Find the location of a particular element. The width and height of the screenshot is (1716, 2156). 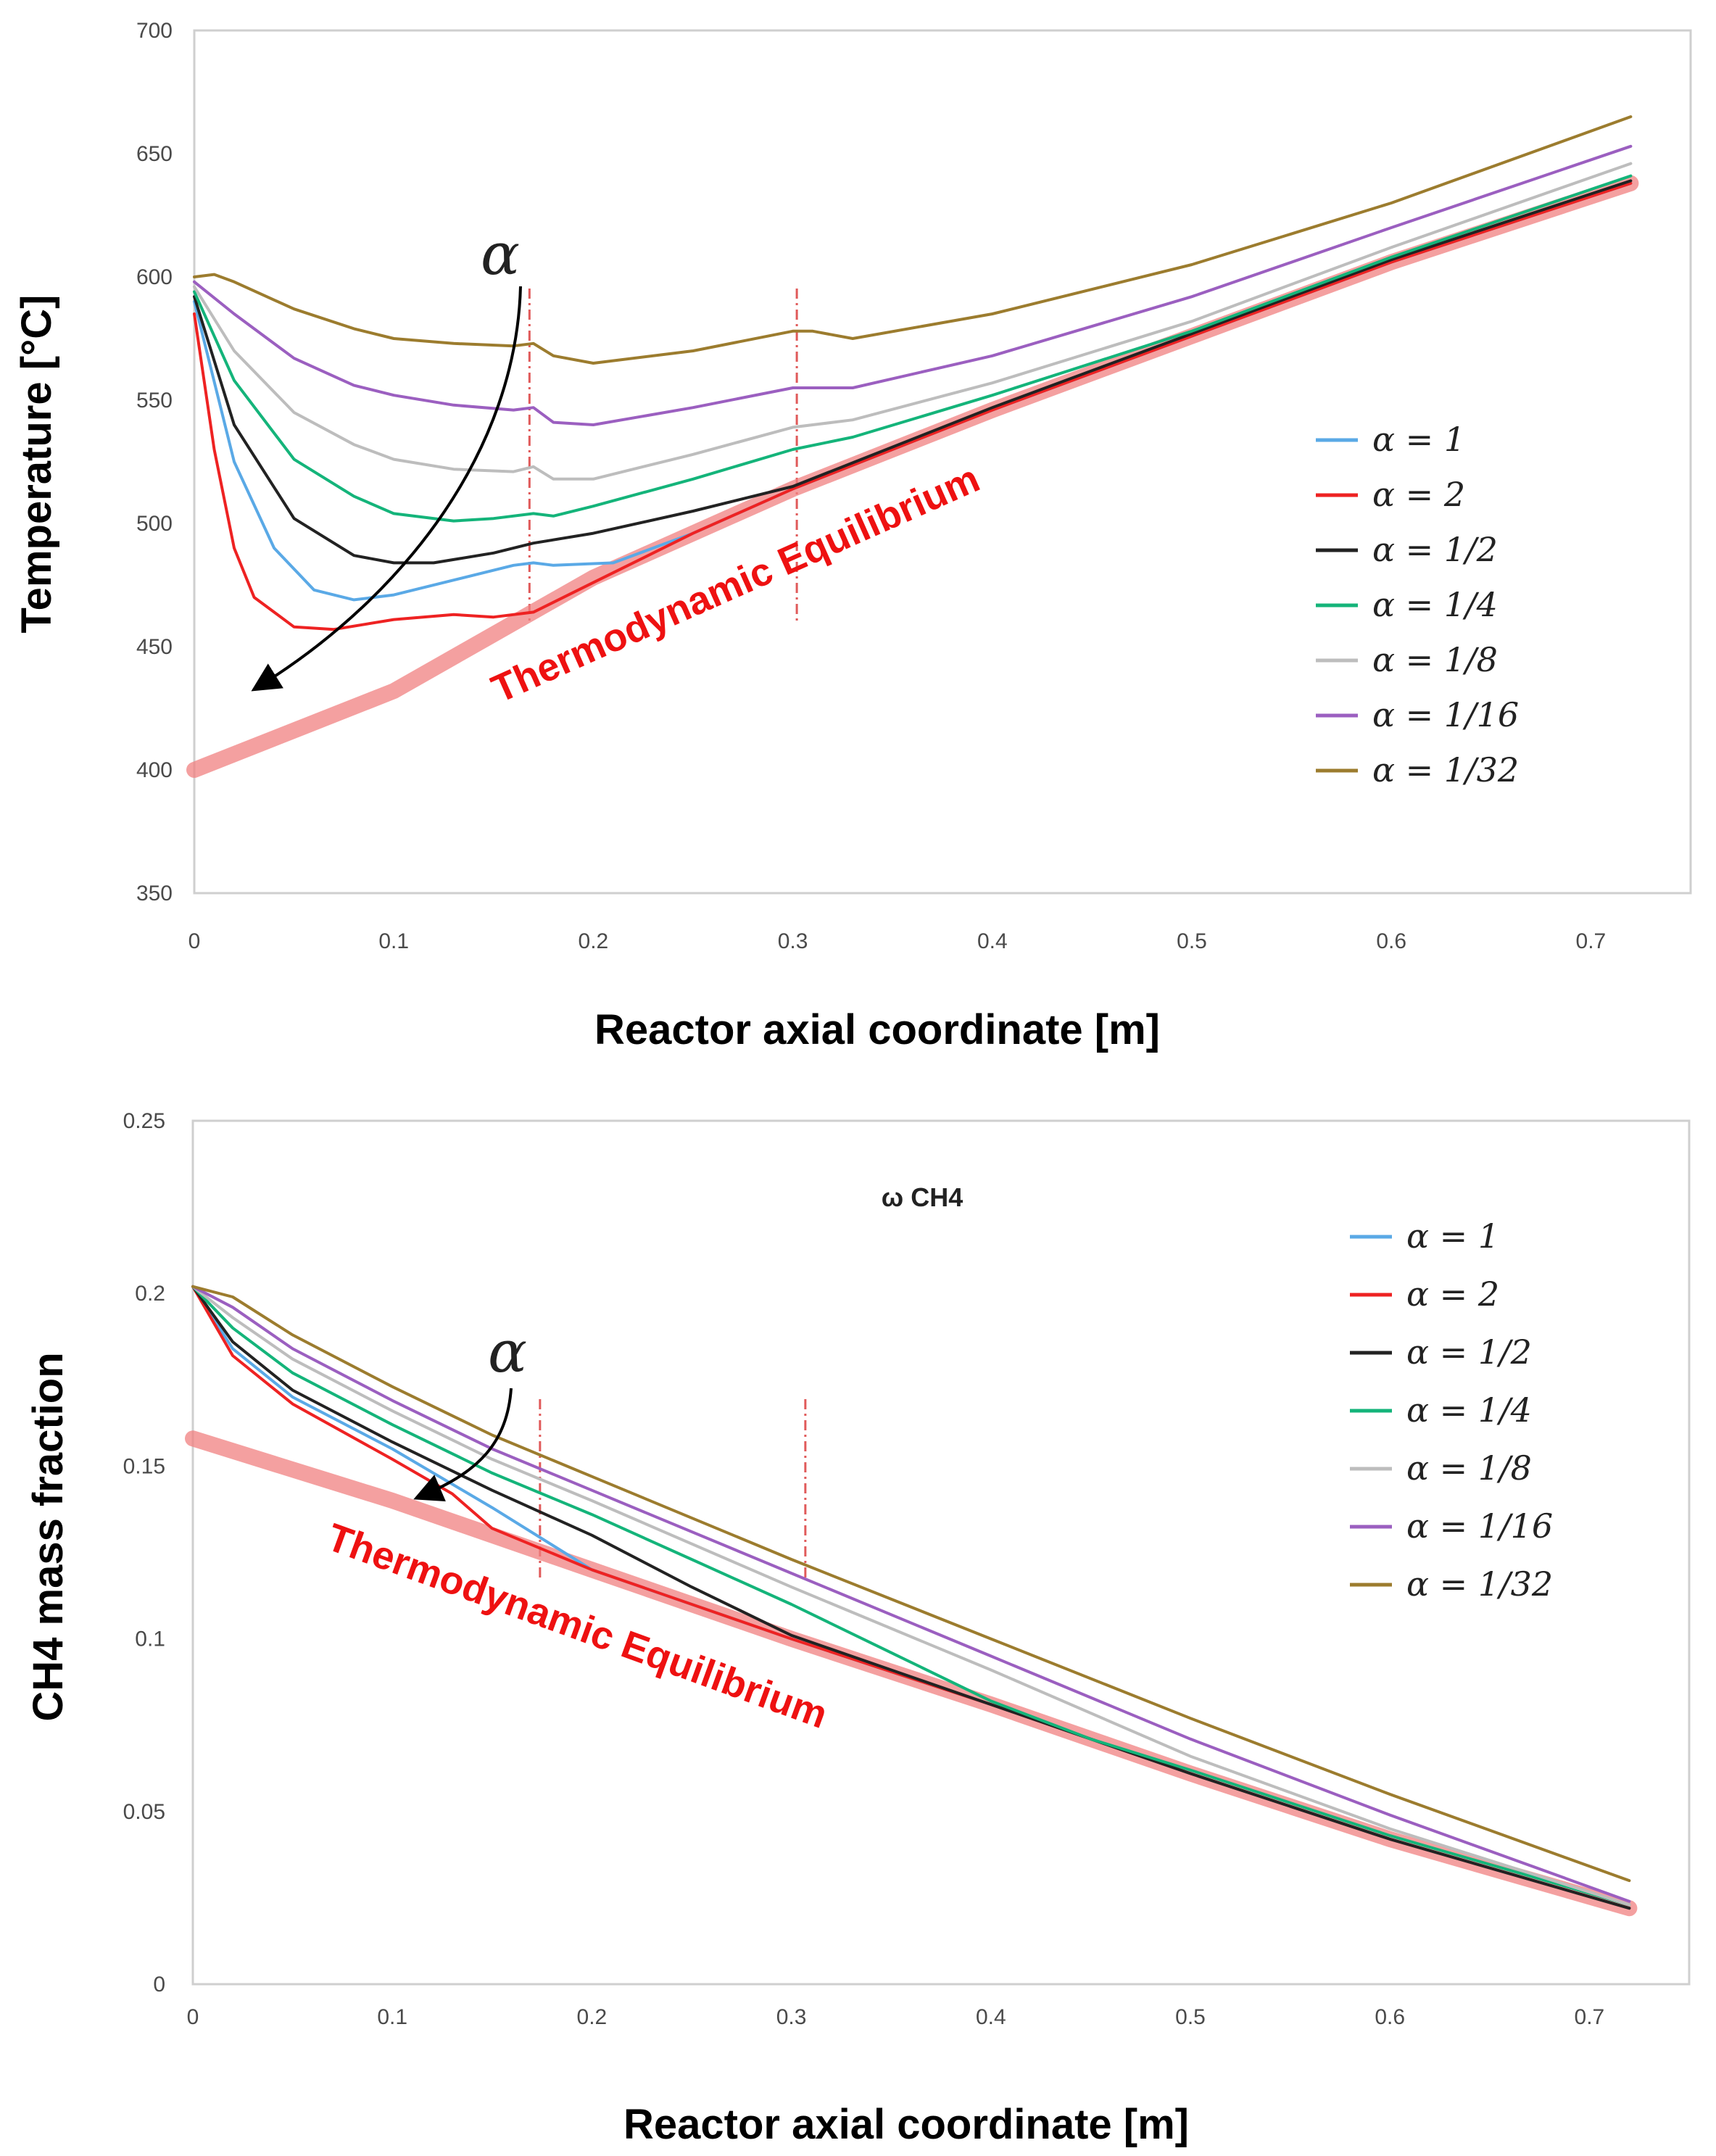

ch4-legend-label: α = 1/2 is located at coordinates (1469, 1352).